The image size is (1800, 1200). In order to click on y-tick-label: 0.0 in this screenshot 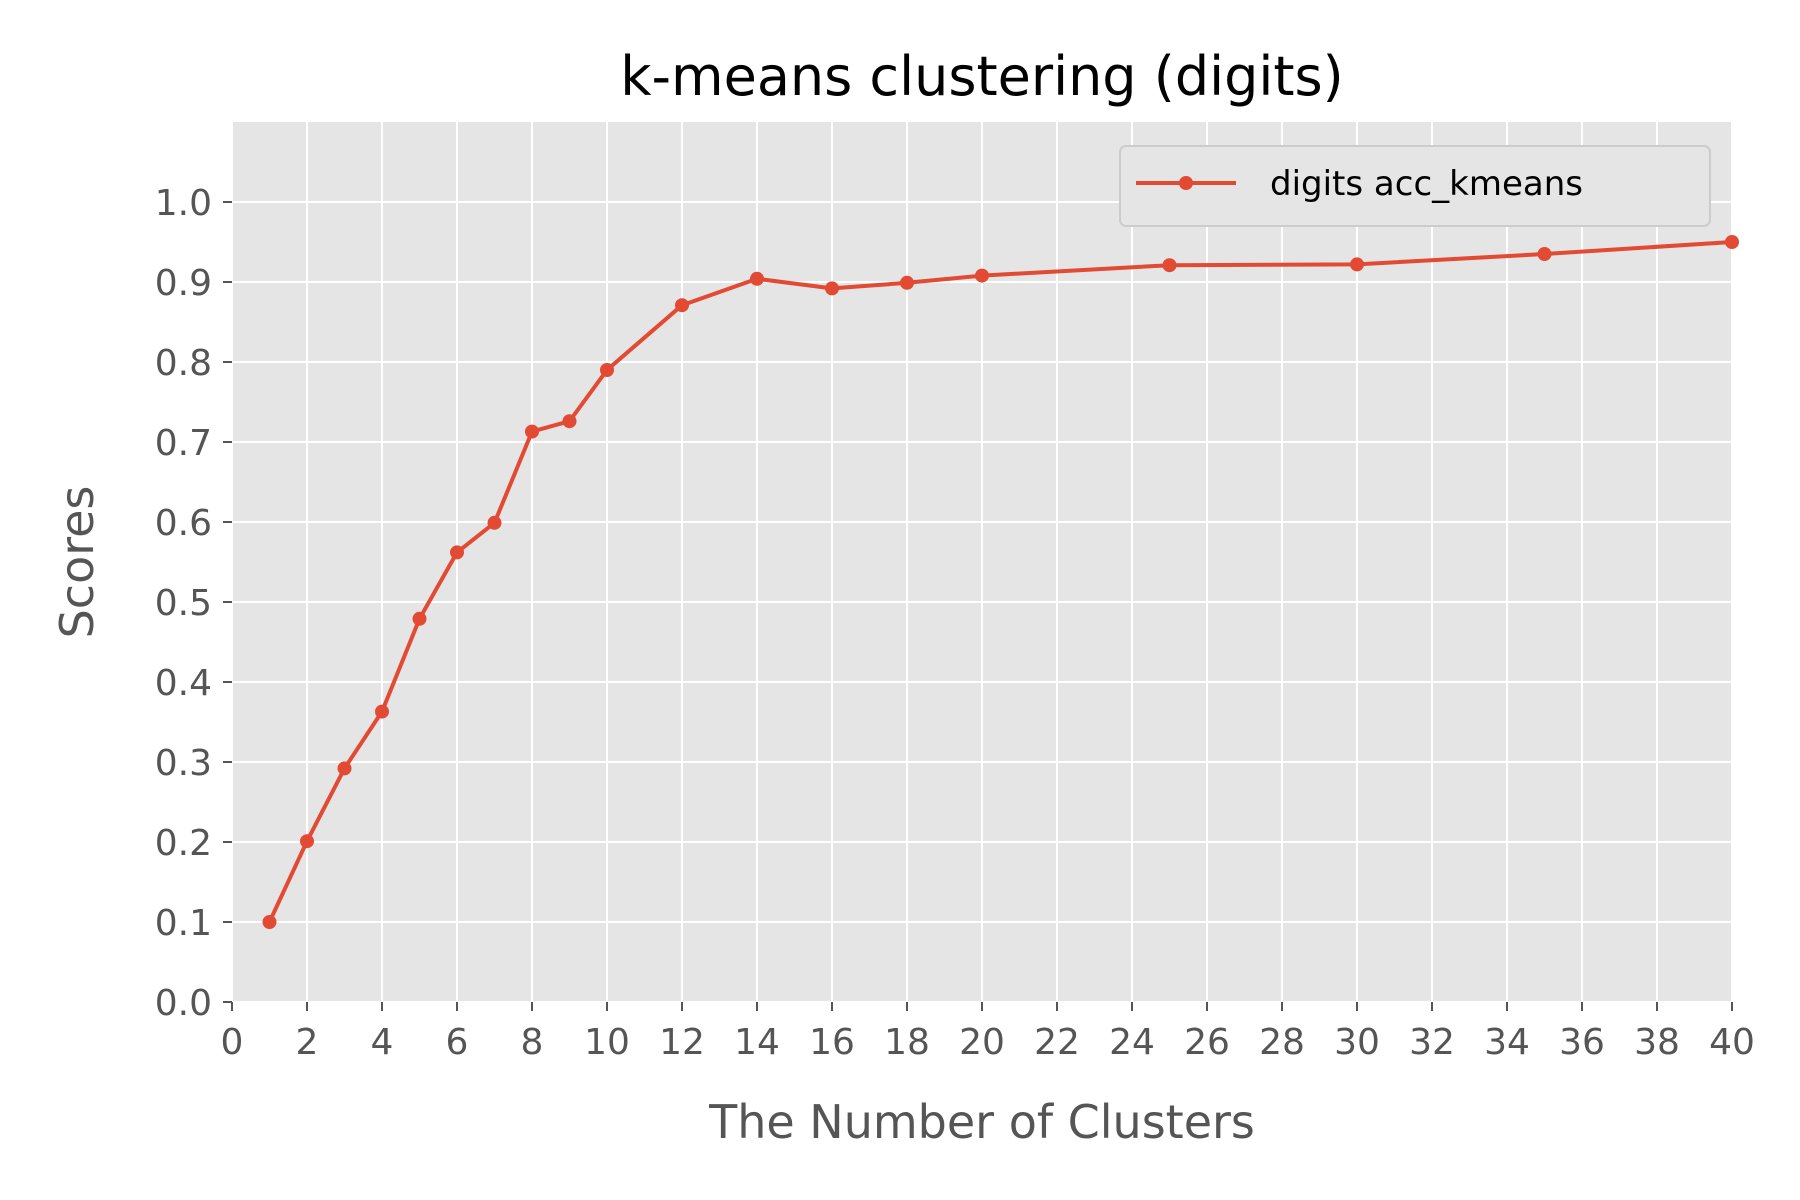, I will do `click(183, 1003)`.